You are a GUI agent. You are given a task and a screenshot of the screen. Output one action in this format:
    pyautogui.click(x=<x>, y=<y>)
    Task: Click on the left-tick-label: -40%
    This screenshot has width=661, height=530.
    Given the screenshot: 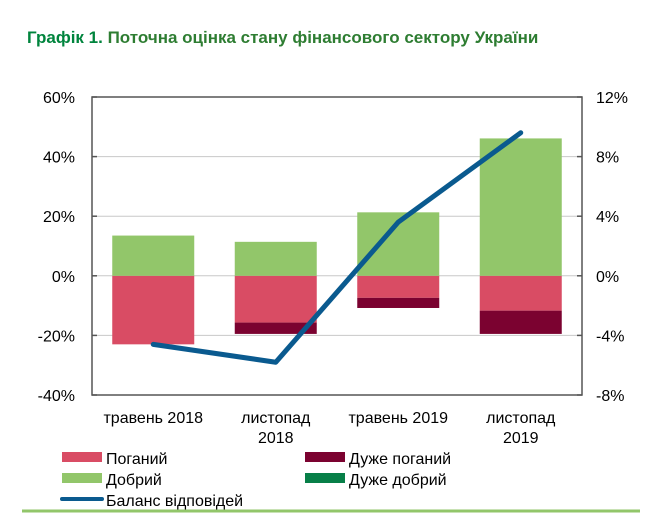 What is the action you would take?
    pyautogui.click(x=56, y=396)
    